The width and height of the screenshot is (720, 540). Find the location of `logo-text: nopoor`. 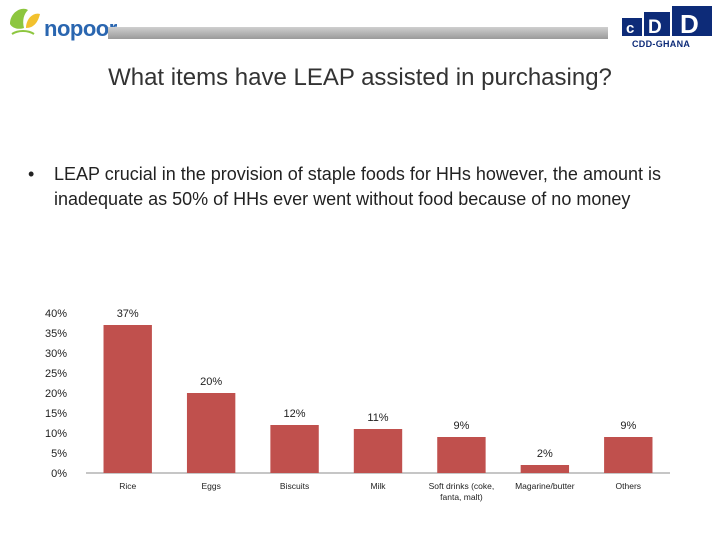

logo-text: nopoor is located at coordinates (80, 28).